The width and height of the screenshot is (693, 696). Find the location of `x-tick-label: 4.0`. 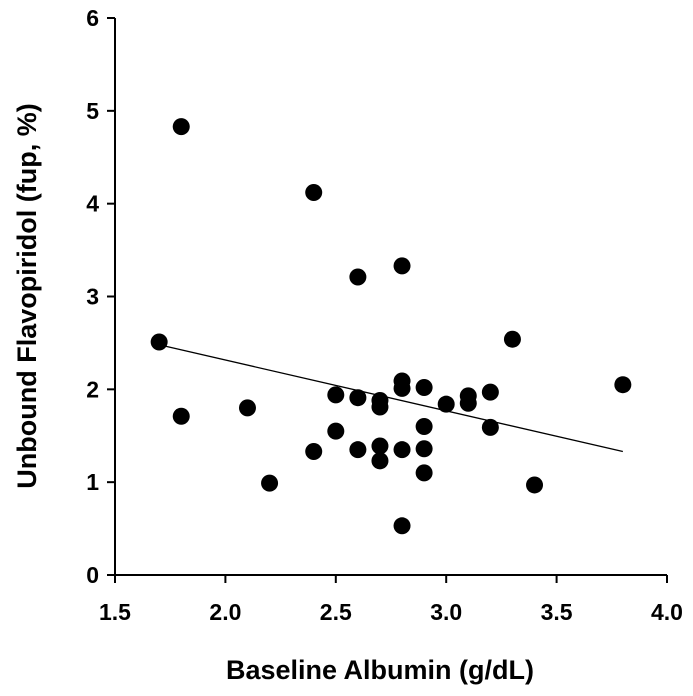

x-tick-label: 4.0 is located at coordinates (667, 612).